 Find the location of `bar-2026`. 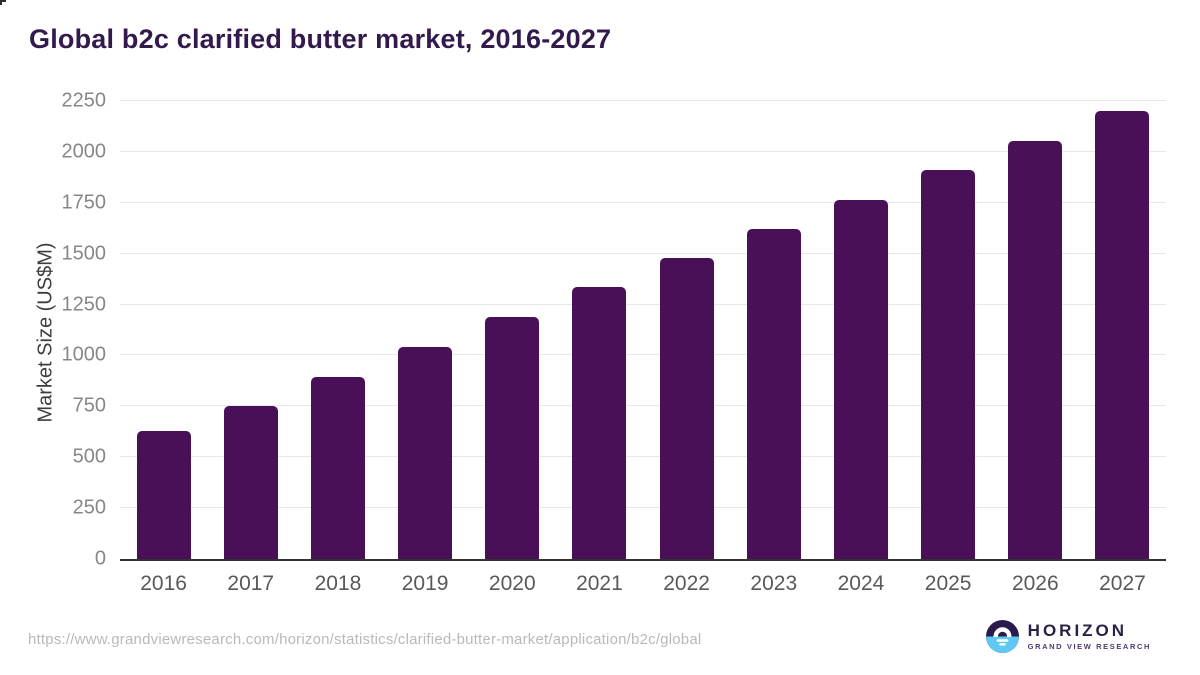

bar-2026 is located at coordinates (1035, 349).